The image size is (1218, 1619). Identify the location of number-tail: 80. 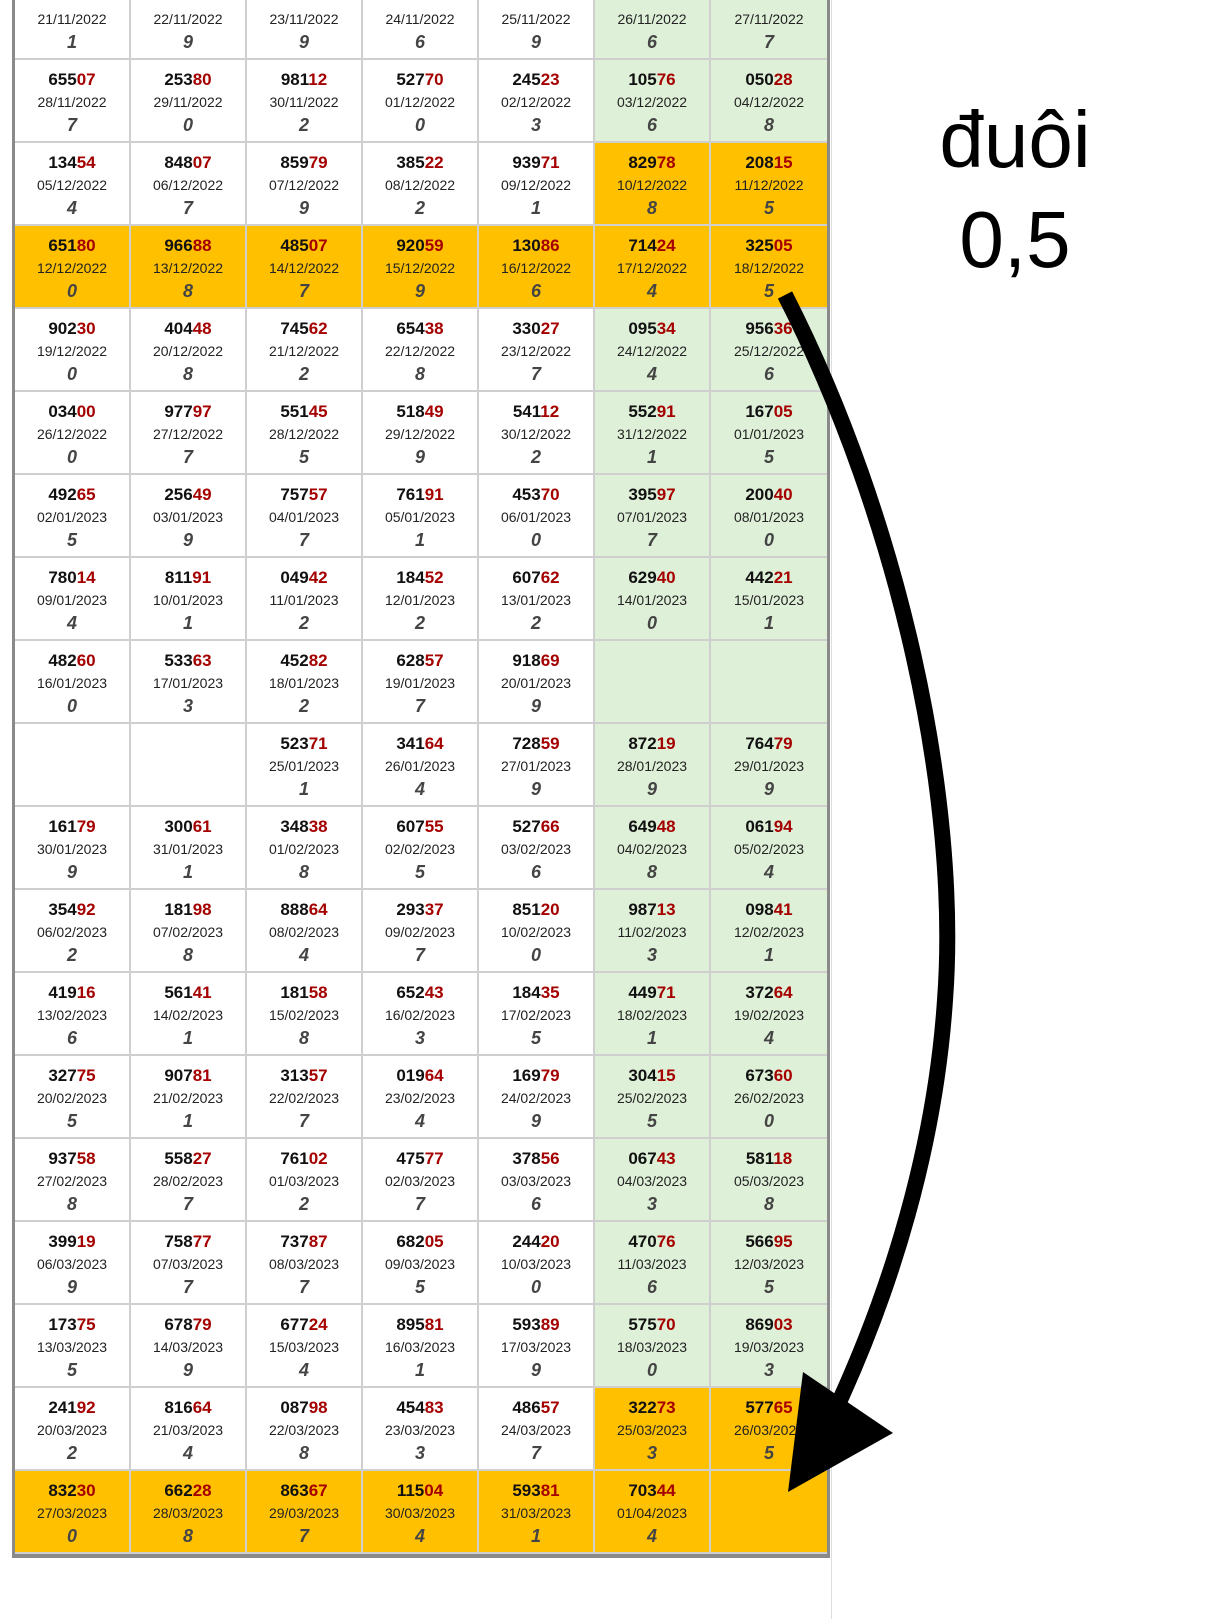
(86, 245).